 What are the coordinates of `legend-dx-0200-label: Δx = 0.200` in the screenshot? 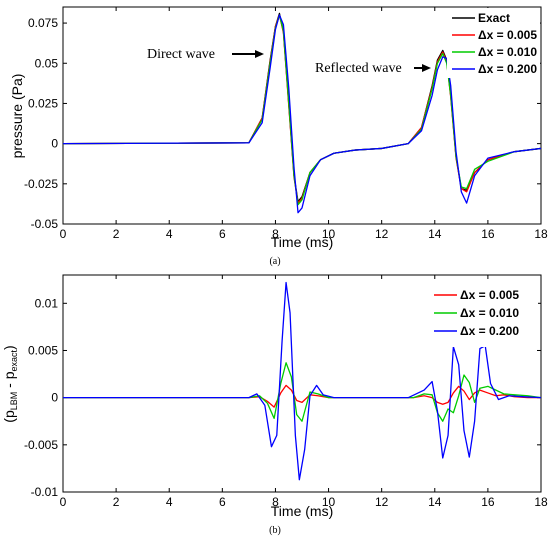 It's located at (507, 69).